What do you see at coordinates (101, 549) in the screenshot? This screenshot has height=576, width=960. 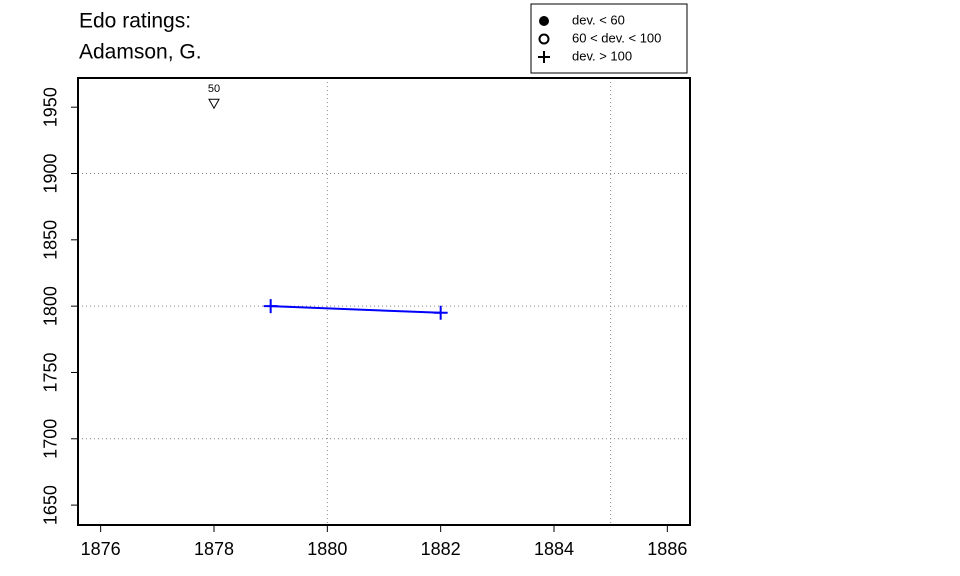 I see `x-tick-label: 1876` at bounding box center [101, 549].